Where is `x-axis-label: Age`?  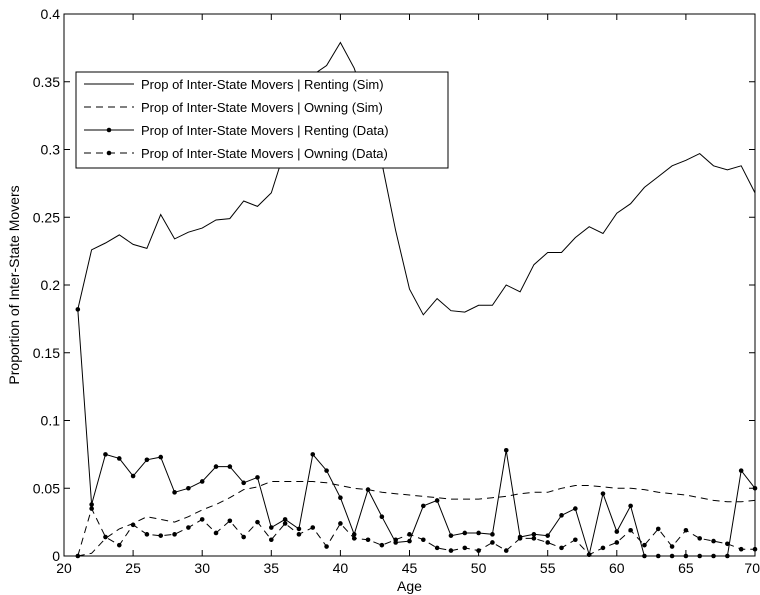
x-axis-label: Age is located at coordinates (409, 586).